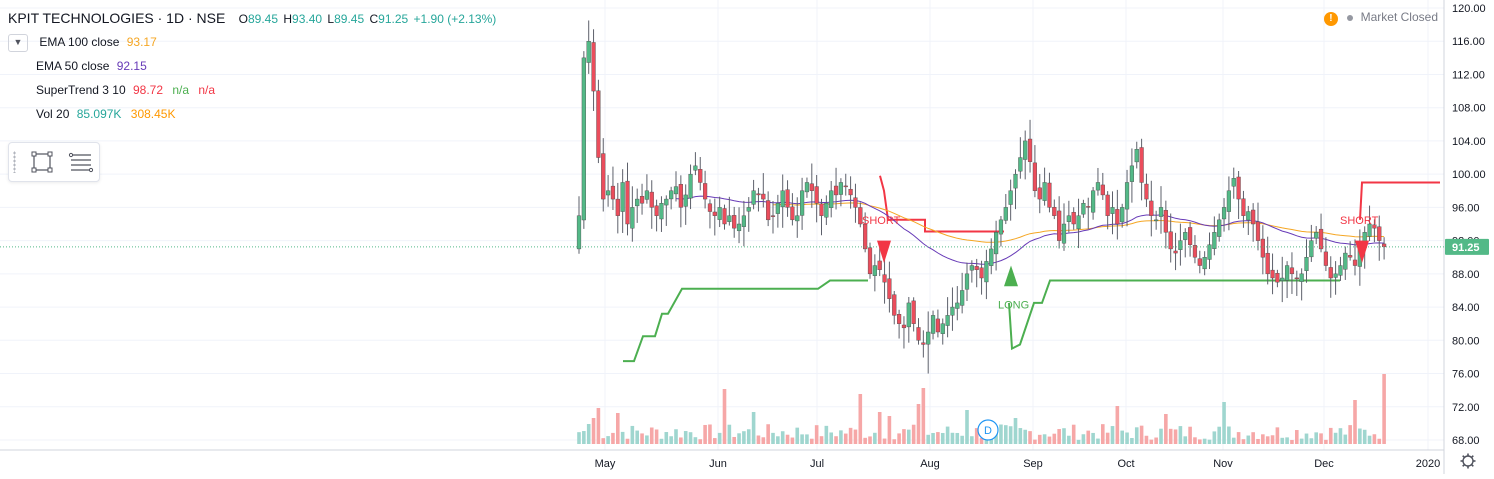 Image resolution: width=1494 pixels, height=479 pixels. Describe the element at coordinates (53, 114) in the screenshot. I see `indicator-name: Vol 20` at that location.